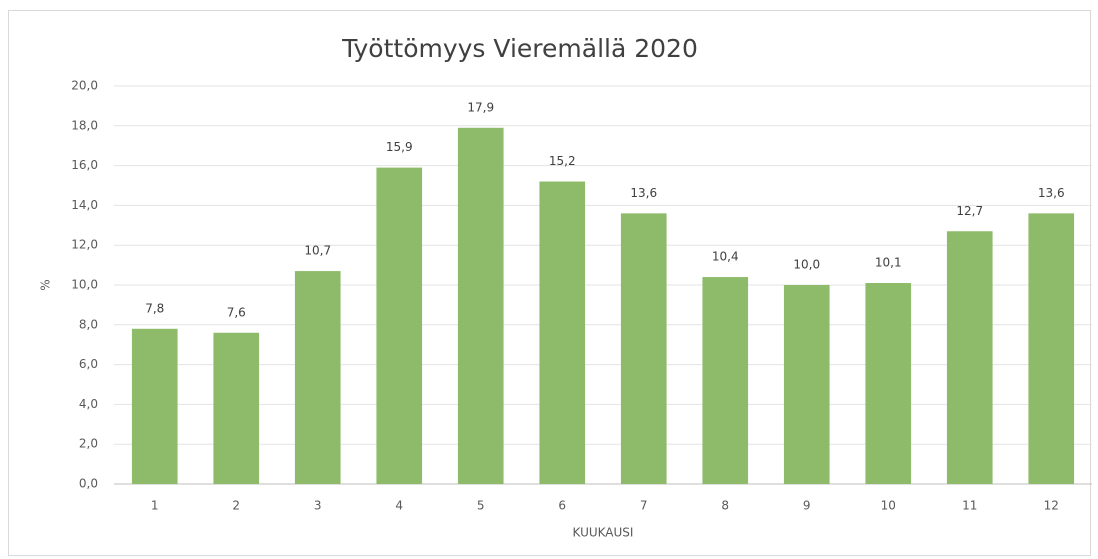 Image resolution: width=1098 pixels, height=559 pixels. What do you see at coordinates (969, 506) in the screenshot?
I see `x-tick-label: 11` at bounding box center [969, 506].